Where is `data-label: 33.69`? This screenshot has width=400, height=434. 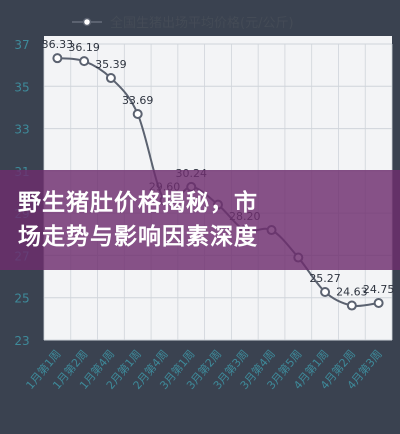 data-label: 33.69 is located at coordinates (138, 100).